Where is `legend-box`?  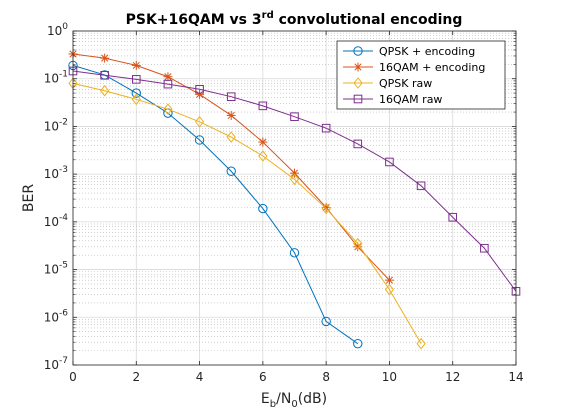
legend-box is located at coordinates (421, 75).